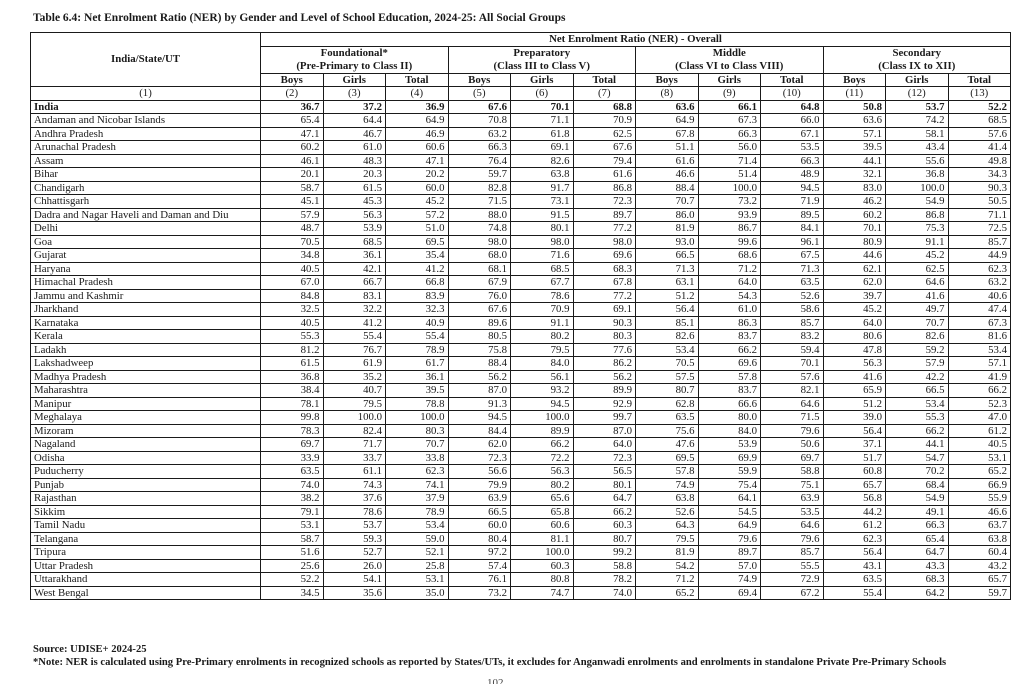  Describe the element at coordinates (667, 511) in the screenshot. I see `ner-value: 52.6` at that location.